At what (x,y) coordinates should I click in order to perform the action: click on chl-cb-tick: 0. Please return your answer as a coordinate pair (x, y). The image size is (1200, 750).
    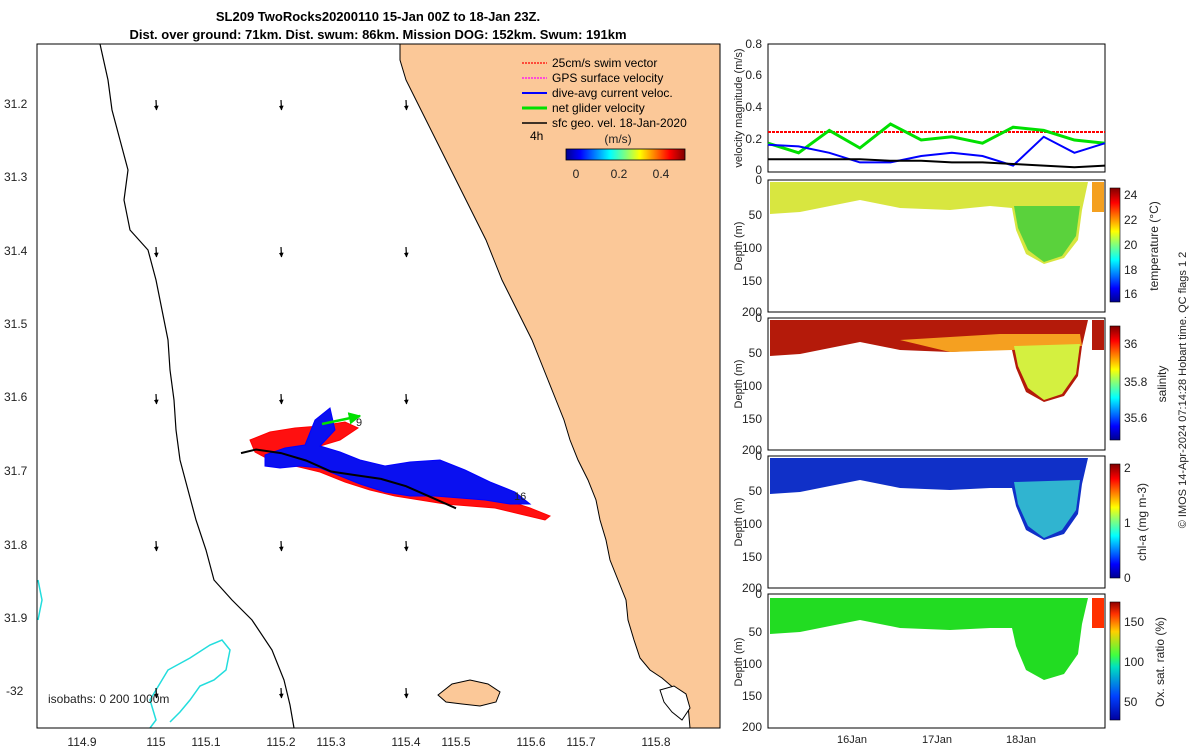
    Looking at the image, I should click on (1127, 578).